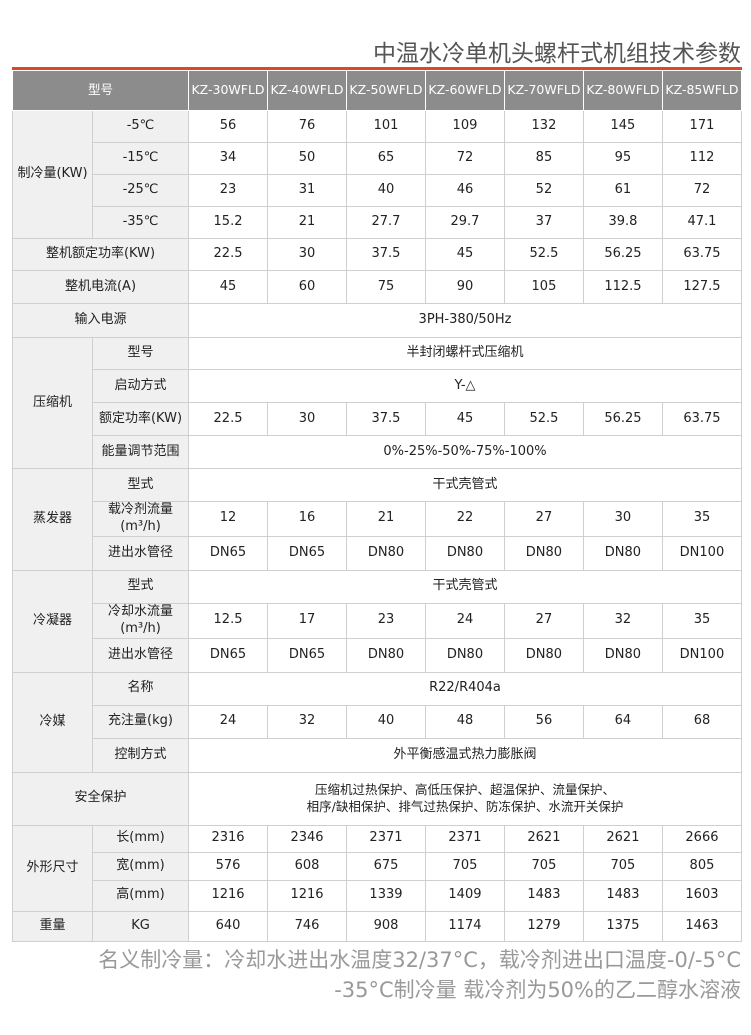 Image resolution: width=751 pixels, height=1035 pixels. I want to click on table-row: 冷凝器 型式 干式壳管式, so click(377, 621).